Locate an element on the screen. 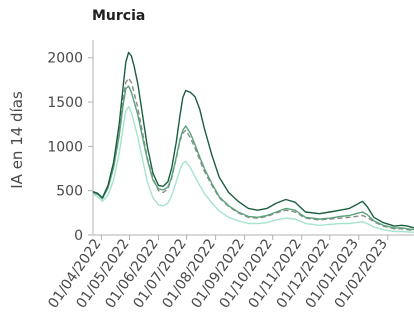  y-axis-label: IA en 14 días is located at coordinates (17, 140).